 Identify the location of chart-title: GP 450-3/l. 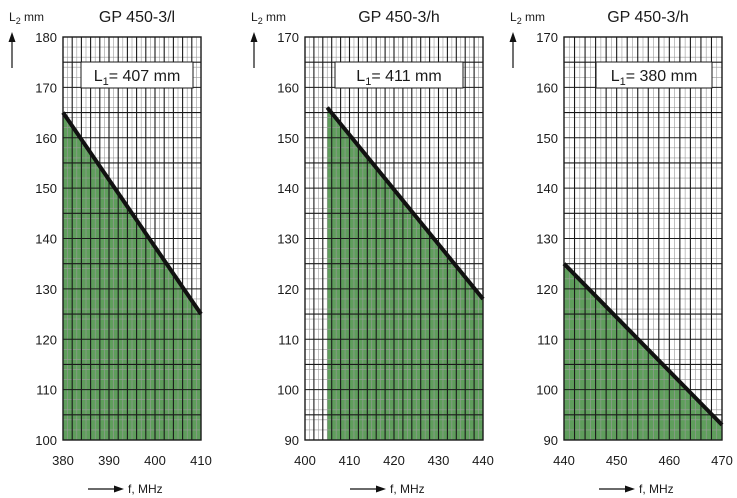
(137, 17).